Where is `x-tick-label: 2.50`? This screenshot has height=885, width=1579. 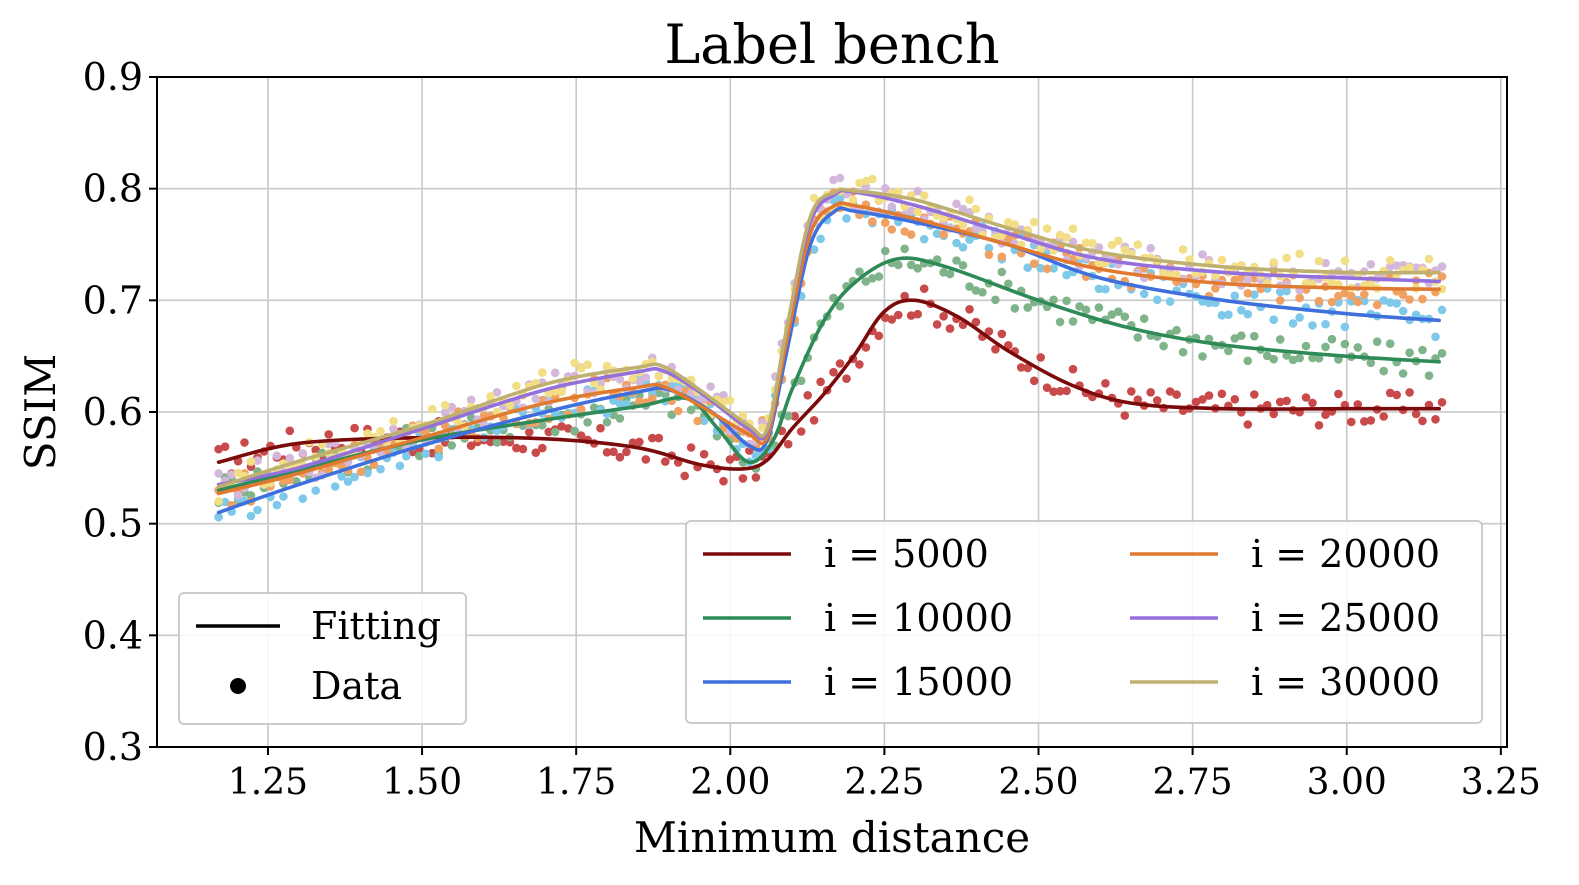 x-tick-label: 2.50 is located at coordinates (1038, 782).